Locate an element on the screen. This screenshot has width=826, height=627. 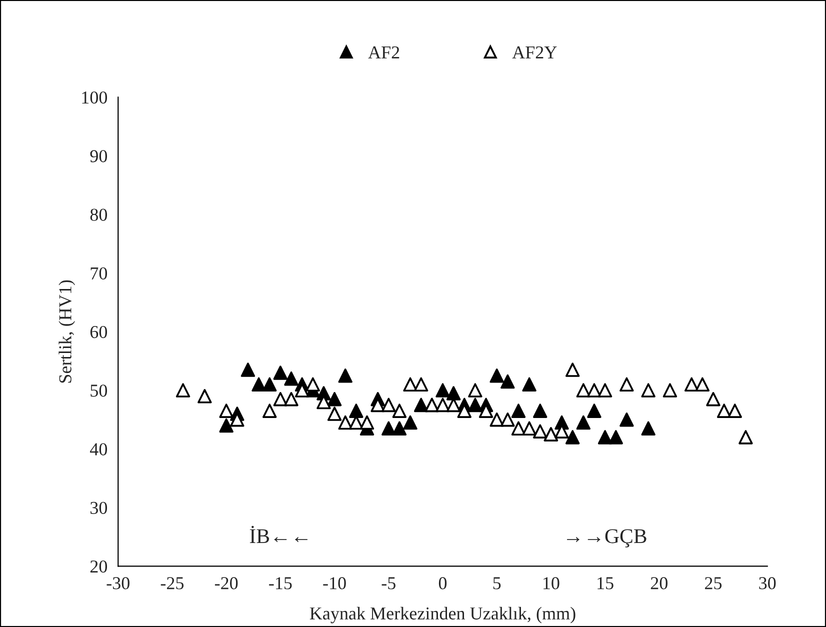
x-tick-label: -15 is located at coordinates (280, 583).